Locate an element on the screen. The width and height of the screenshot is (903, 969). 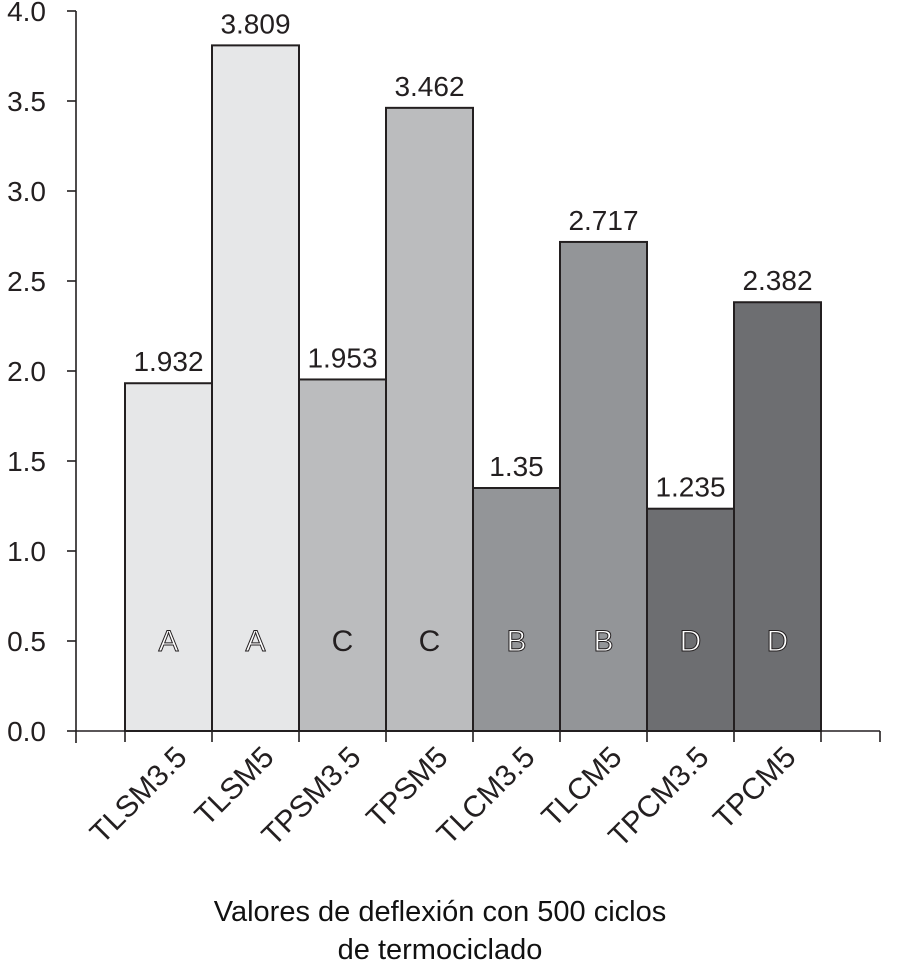
bar-value-label: 1.35 is located at coordinates (516, 466).